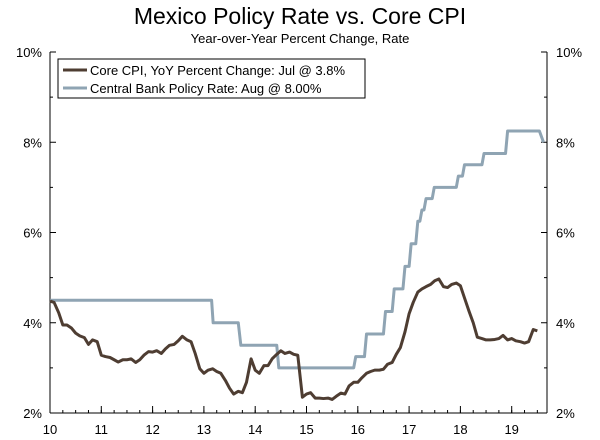  Describe the element at coordinates (50, 429) in the screenshot. I see `x-tick-label: 10` at that location.